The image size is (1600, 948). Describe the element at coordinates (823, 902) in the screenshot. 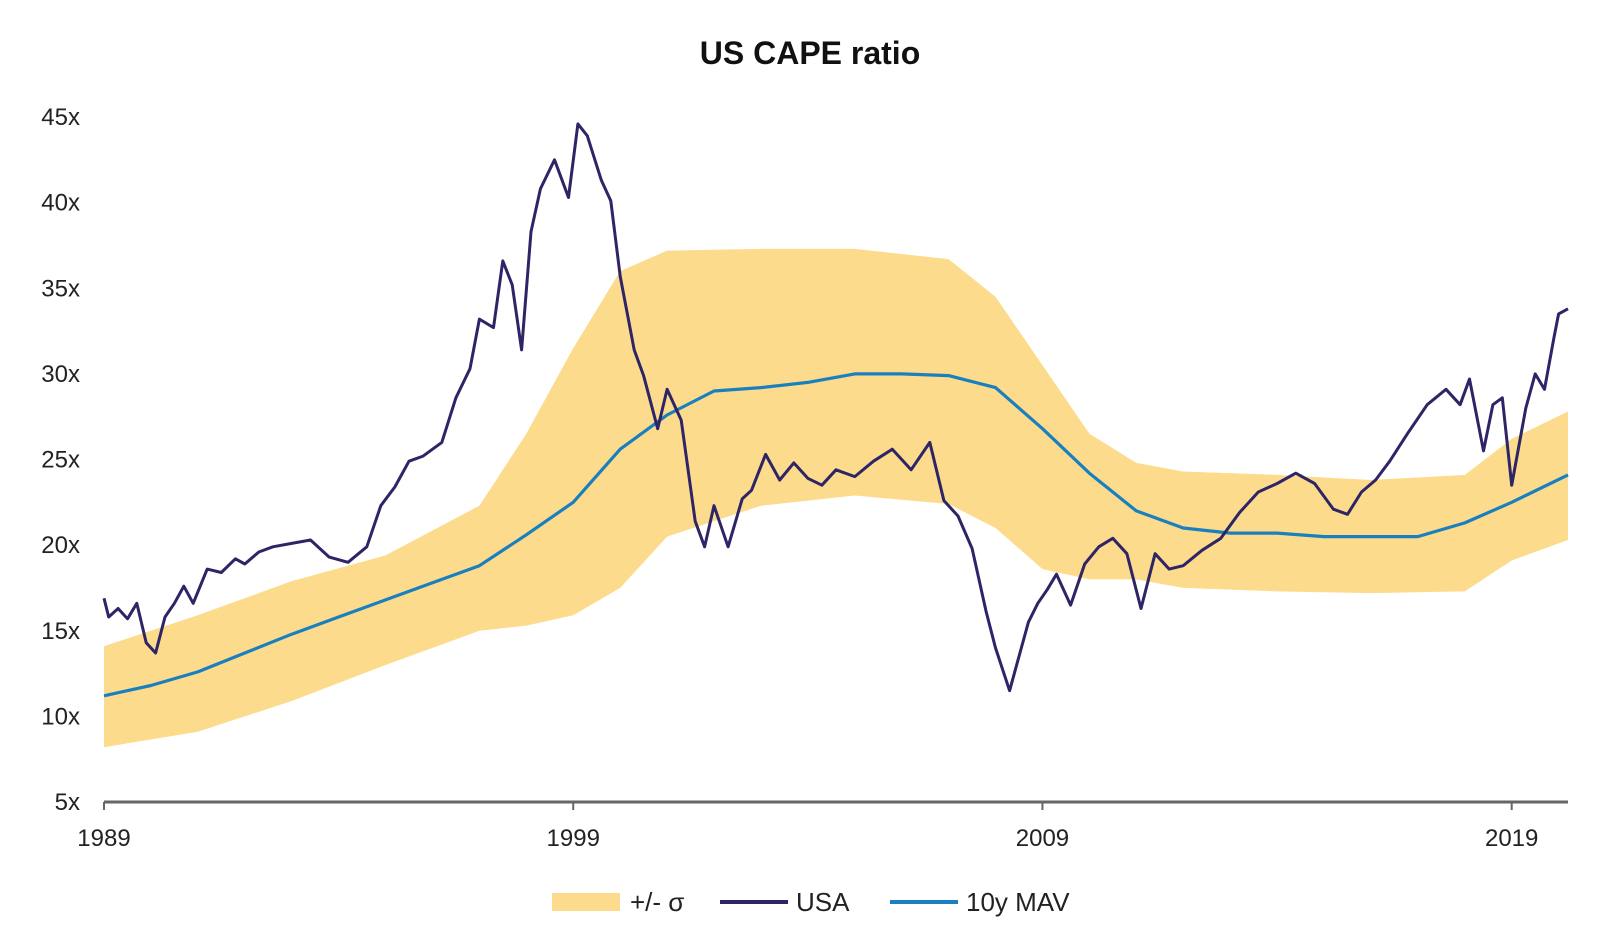

I see `legend-usa-label: USA` at that location.